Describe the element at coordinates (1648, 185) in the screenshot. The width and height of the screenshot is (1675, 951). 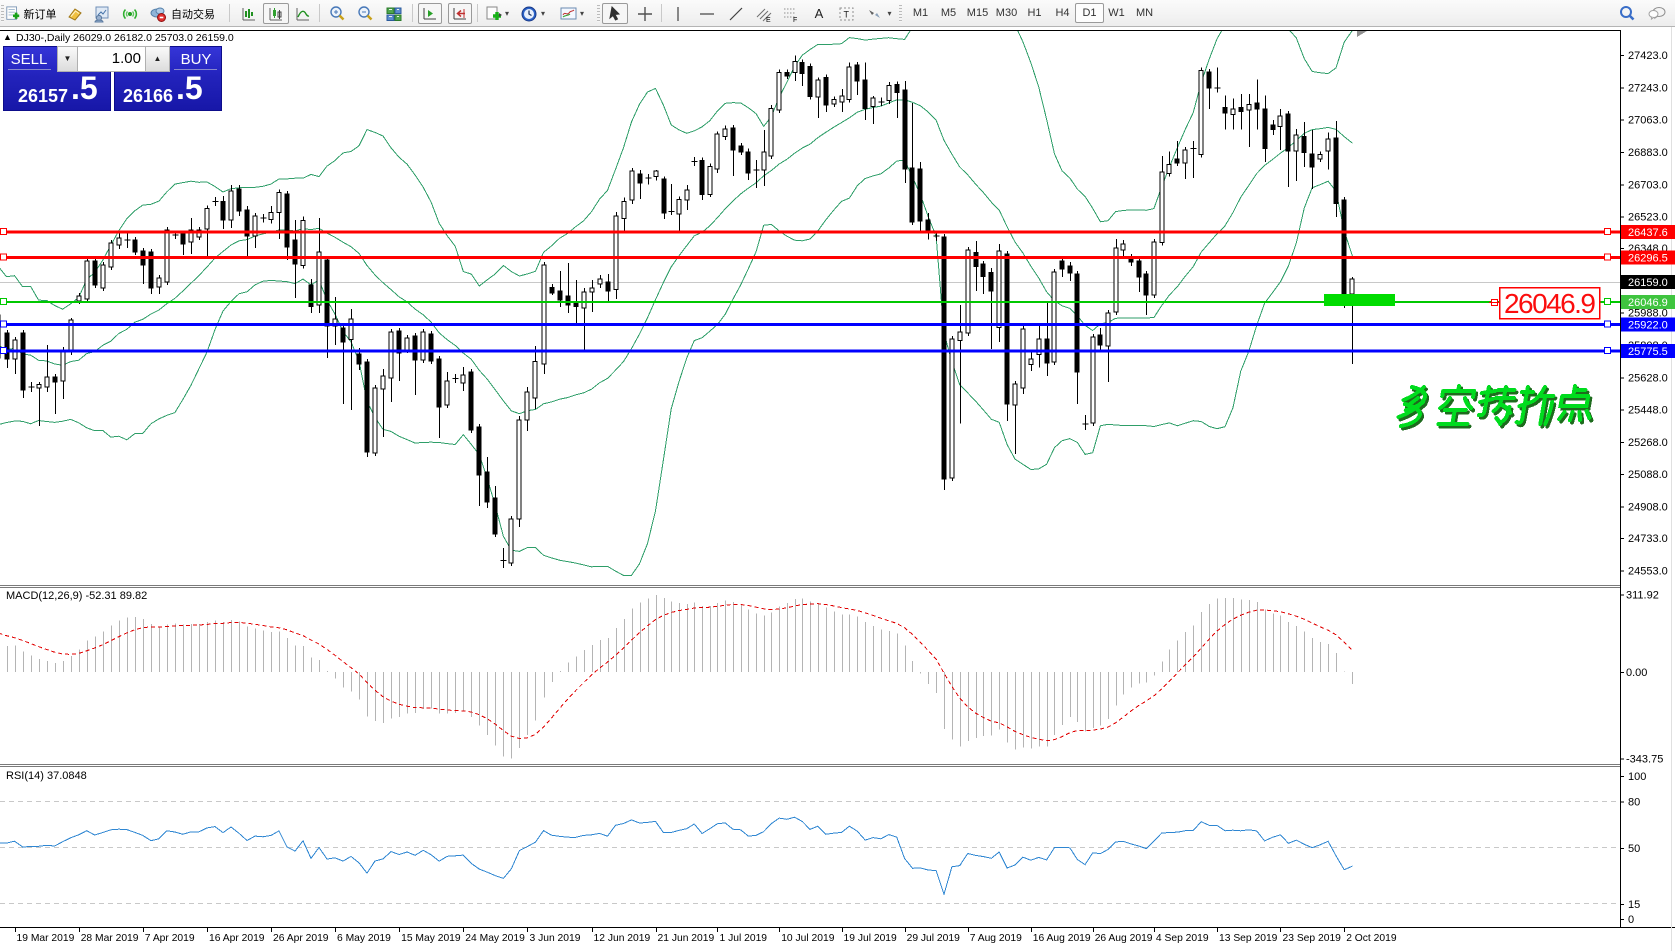
I see `svg-text: 26703.0` at that location.